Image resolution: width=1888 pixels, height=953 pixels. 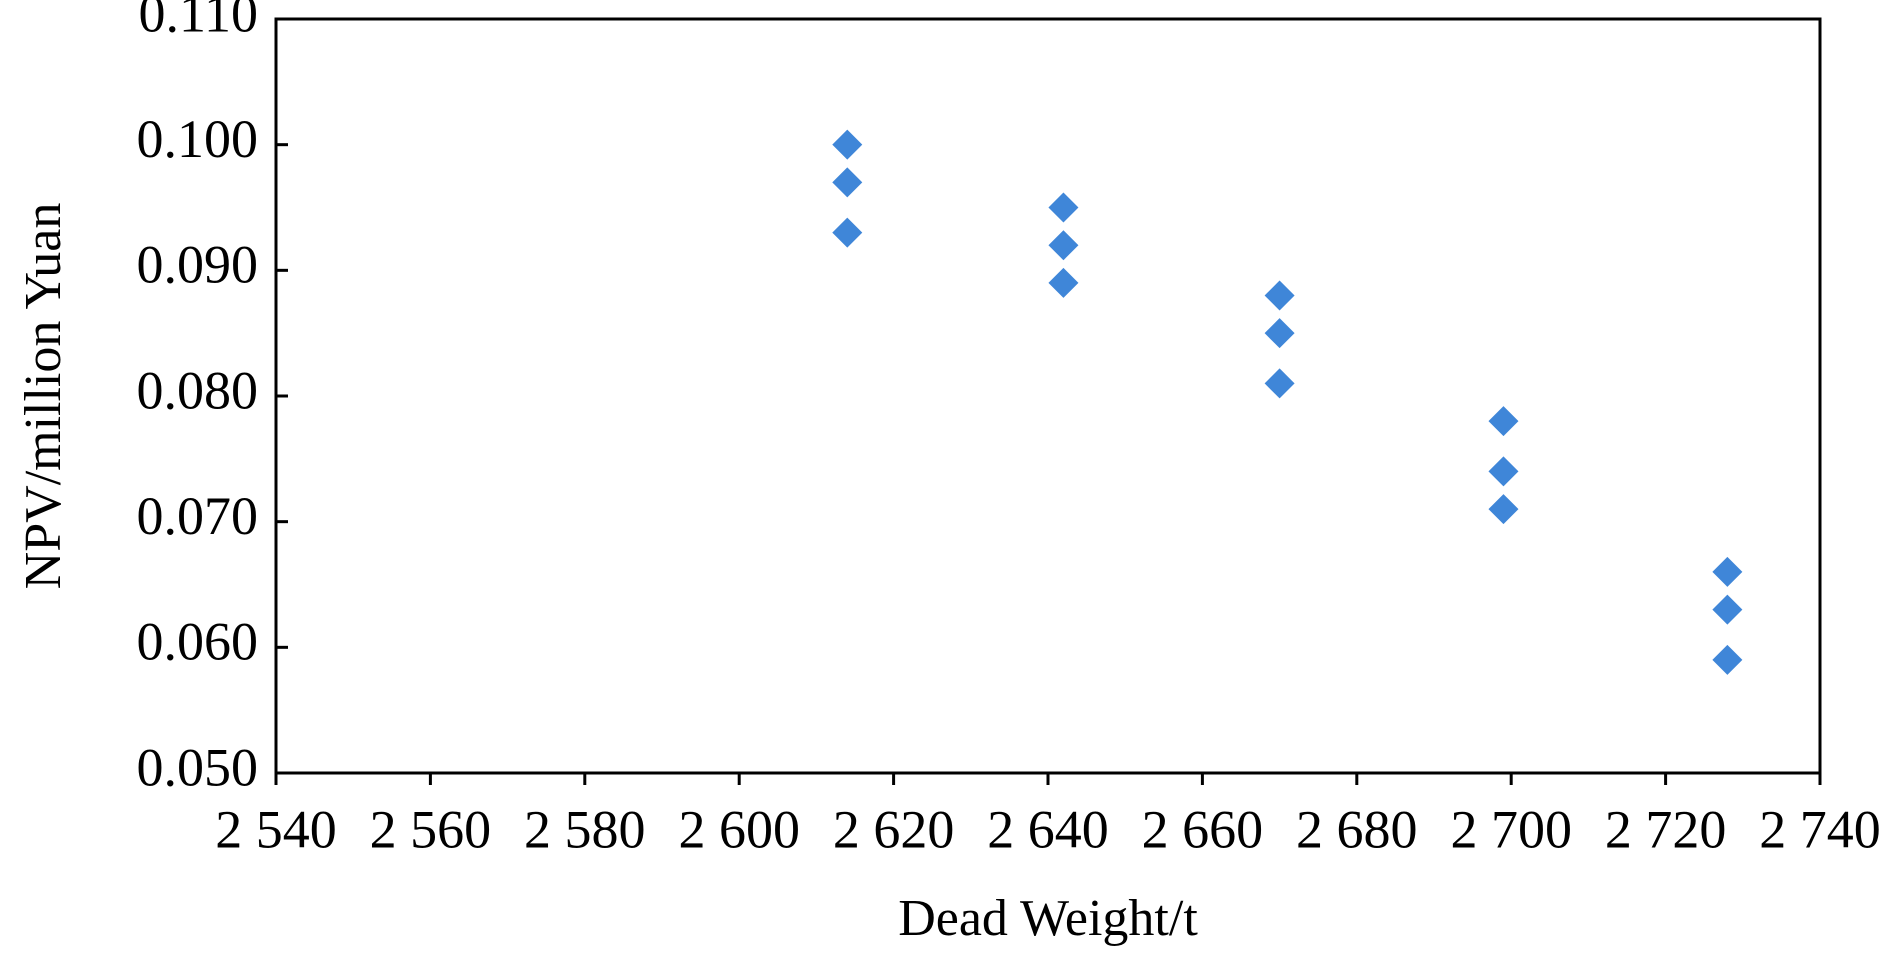 I want to click on x-tick-label: 2 640, so click(x=1048, y=829).